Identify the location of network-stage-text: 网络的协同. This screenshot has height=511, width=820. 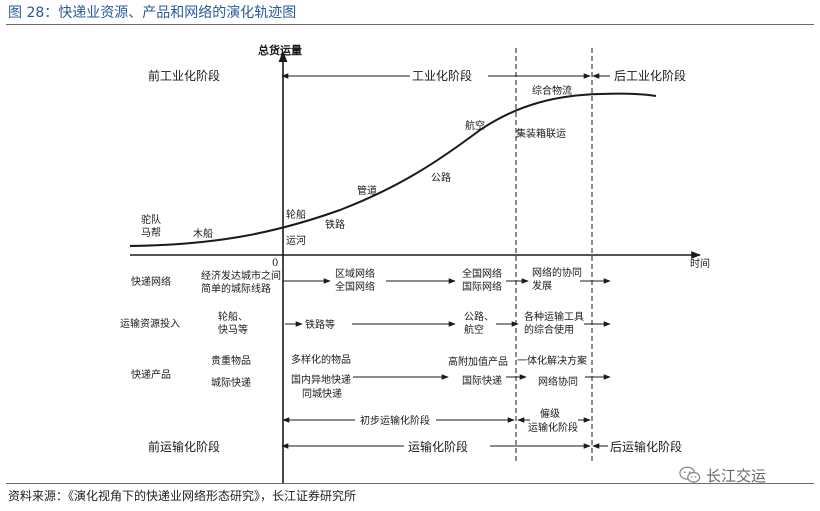
(557, 272).